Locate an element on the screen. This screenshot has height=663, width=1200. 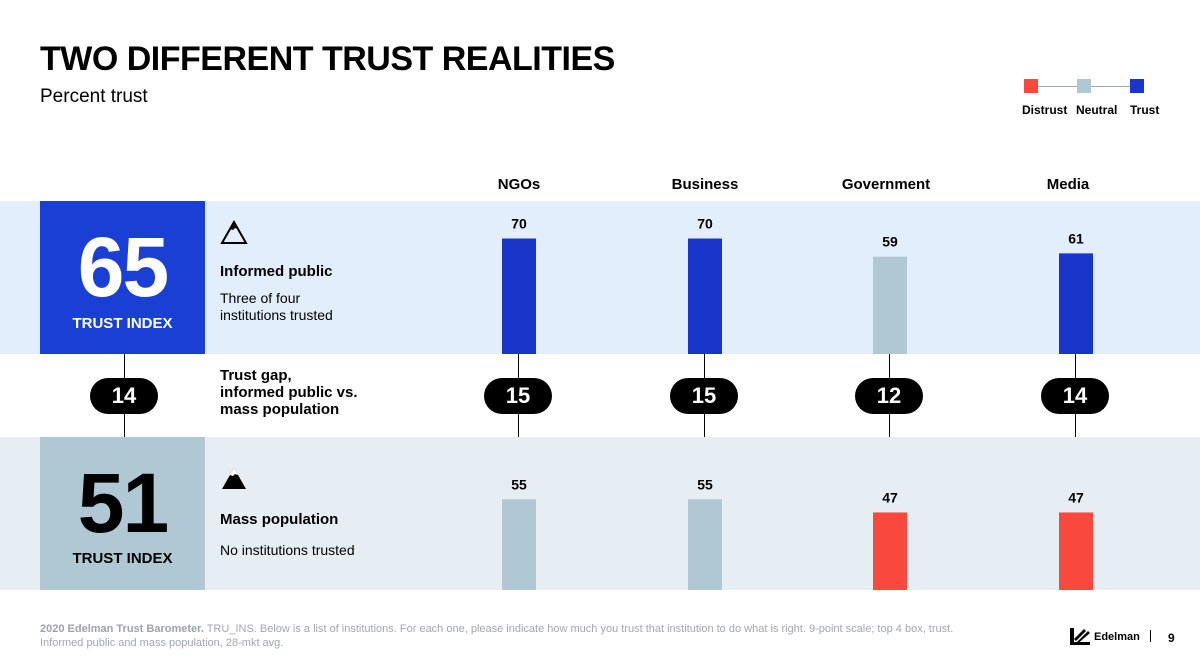
bar-mass-media is located at coordinates (1076, 551).